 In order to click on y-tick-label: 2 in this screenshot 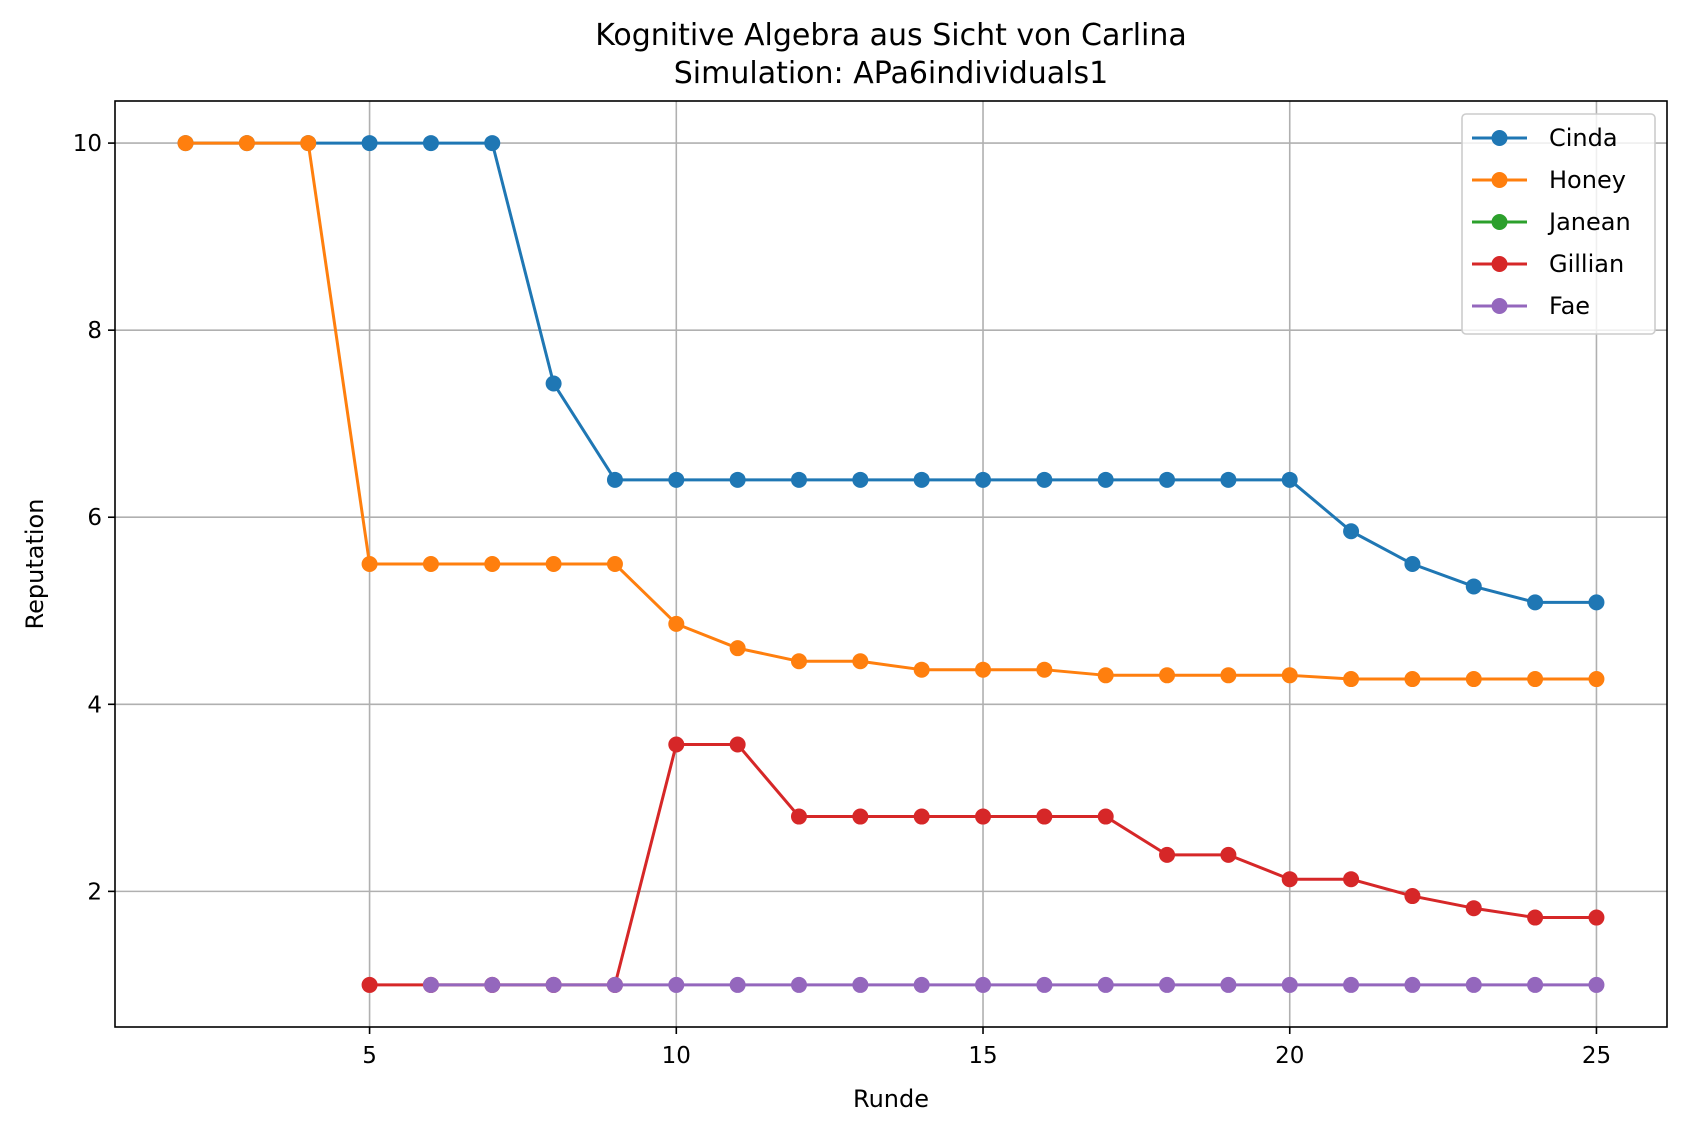, I will do `click(94, 892)`.